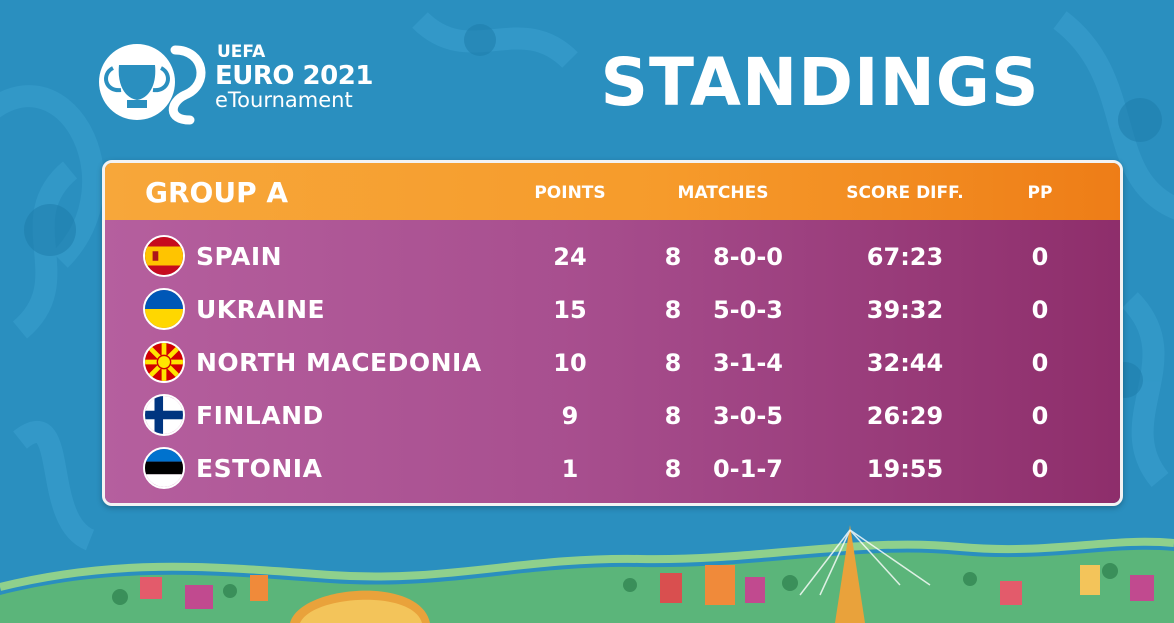 The height and width of the screenshot is (623, 1174). What do you see at coordinates (1040, 193) in the screenshot?
I see `column-header-pp: PP` at bounding box center [1040, 193].